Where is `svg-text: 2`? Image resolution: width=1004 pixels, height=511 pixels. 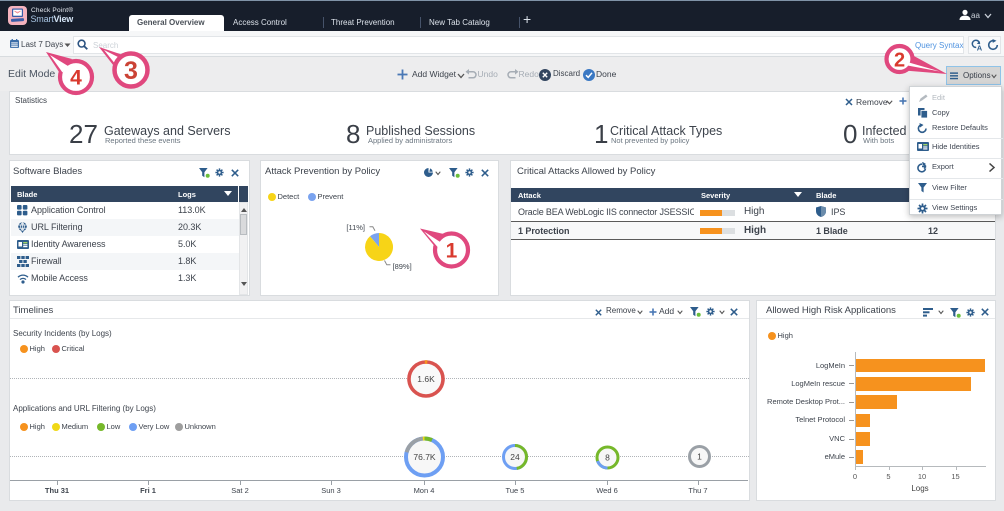
svg-text: 2 is located at coordinates (899, 61).